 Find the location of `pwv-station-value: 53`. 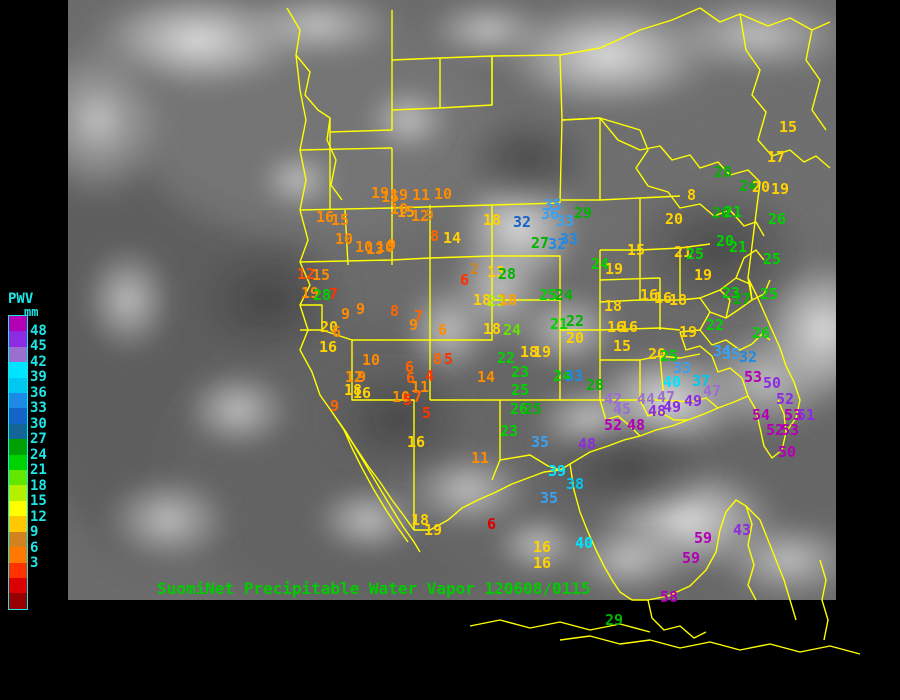

pwv-station-value: 53 is located at coordinates (790, 430).